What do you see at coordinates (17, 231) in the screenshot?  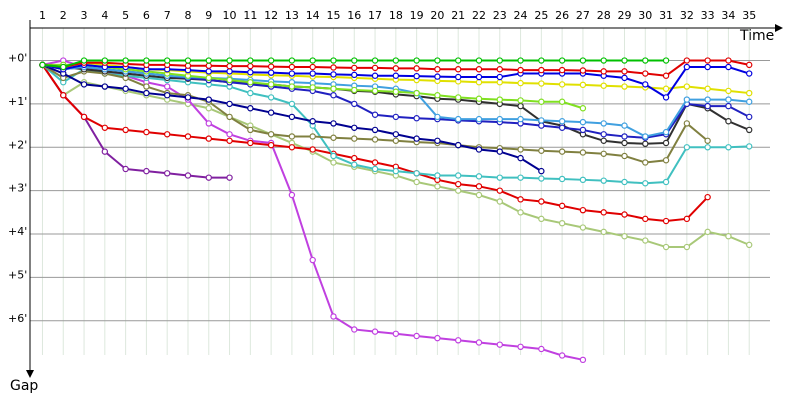 I see `y-tick-label: +4'` at bounding box center [17, 231].